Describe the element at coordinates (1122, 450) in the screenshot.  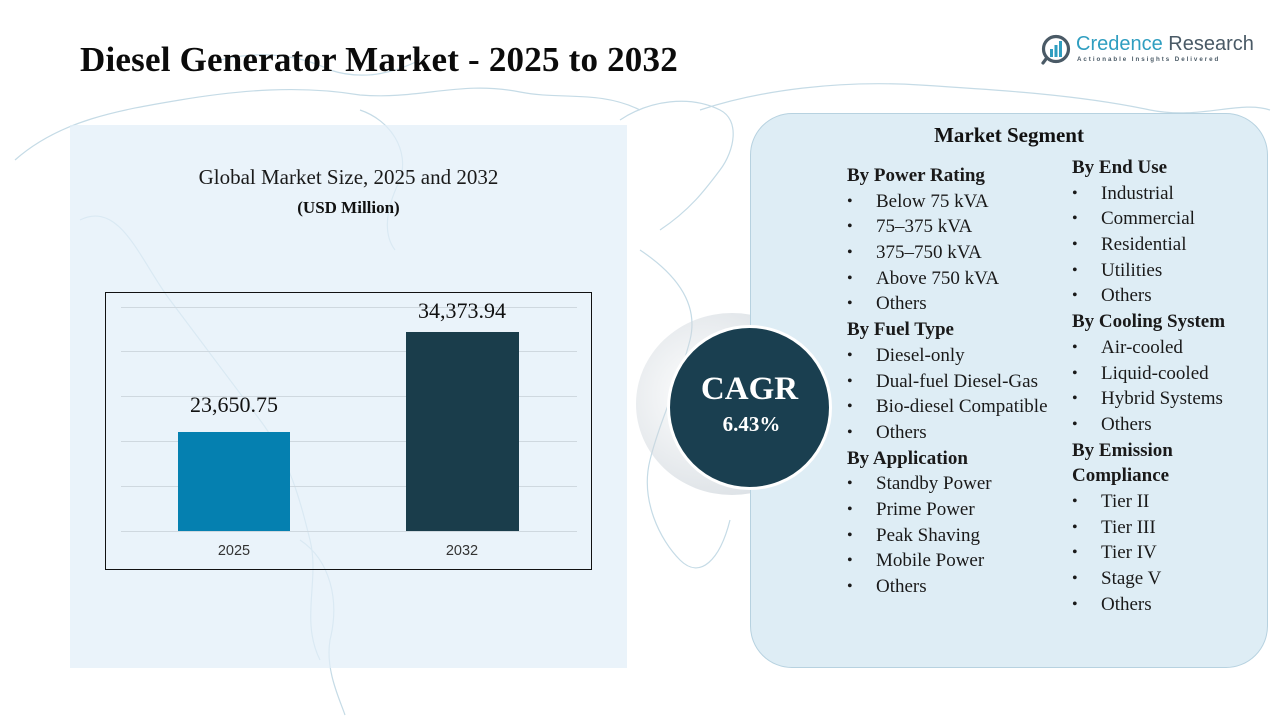
I see `group-title-emission-compliance-line1: By Emission` at that location.